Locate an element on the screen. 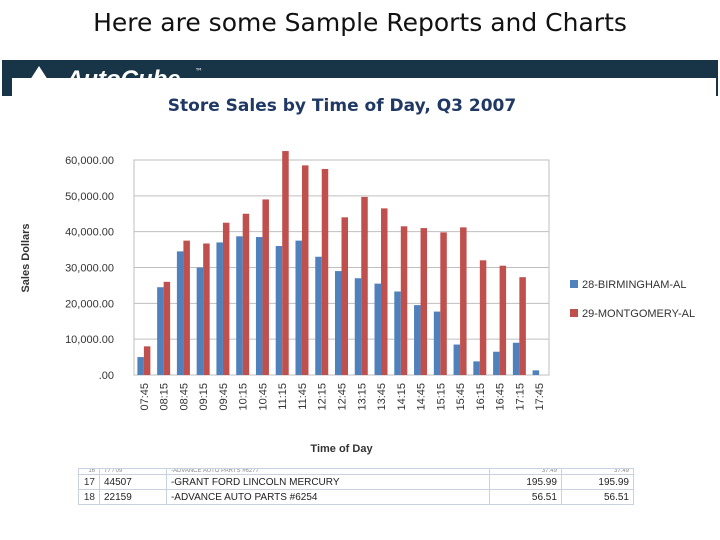 This screenshot has width=720, height=540. banner-trademark: ™ is located at coordinates (199, 71).